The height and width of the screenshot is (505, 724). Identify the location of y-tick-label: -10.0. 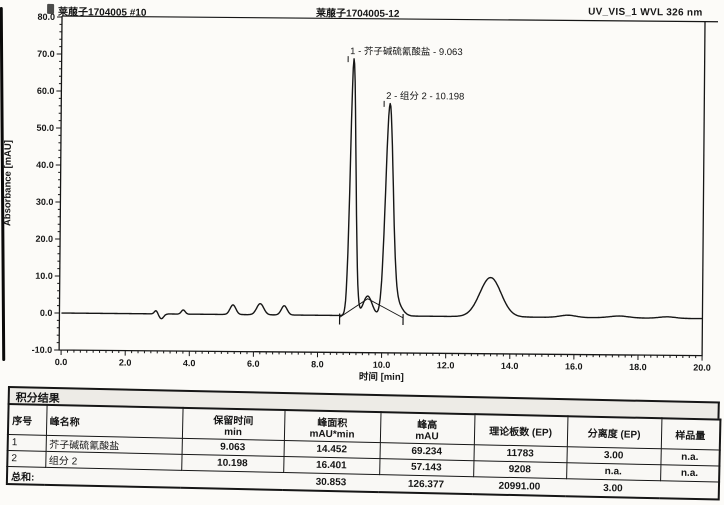
(42, 350).